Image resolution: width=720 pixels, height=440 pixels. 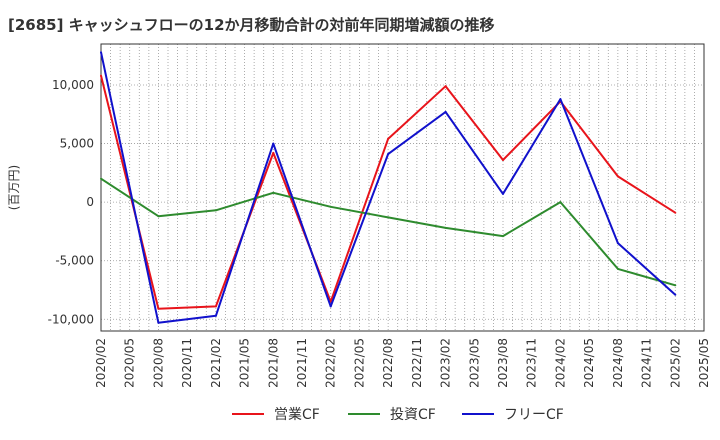 What do you see at coordinates (90, 202) in the screenshot?
I see `y-tick-label: 0` at bounding box center [90, 202].